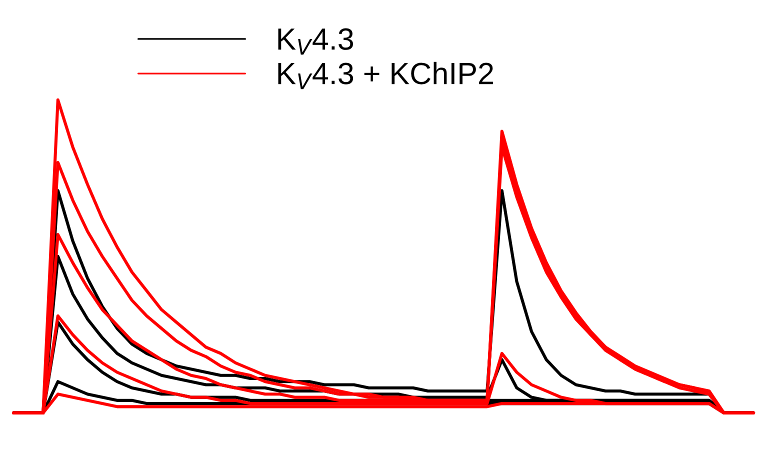 The width and height of the screenshot is (764, 451). What do you see at coordinates (385, 76) in the screenshot?
I see `legend-label: K$_{V}$4.3 + KChIP2` at bounding box center [385, 76].